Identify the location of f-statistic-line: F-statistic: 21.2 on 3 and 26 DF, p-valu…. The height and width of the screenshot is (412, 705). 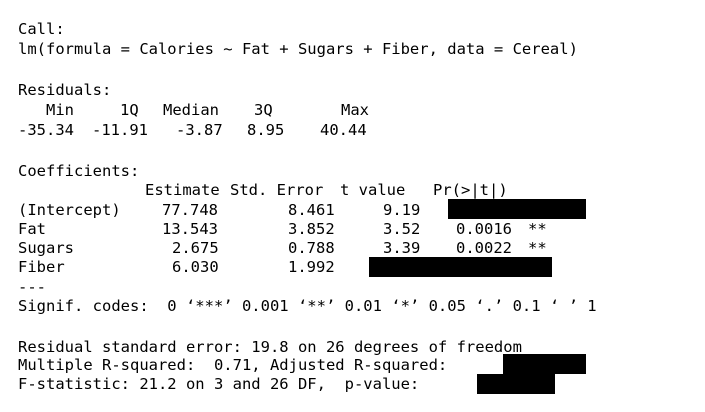
(219, 384).